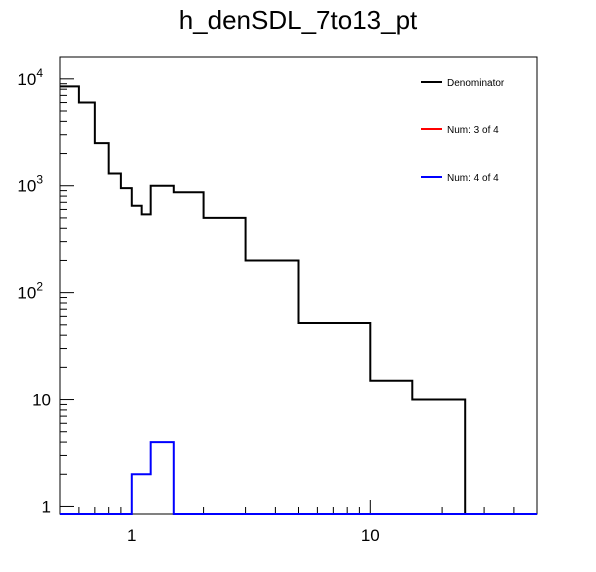 The image size is (596, 572). What do you see at coordinates (46, 506) in the screenshot?
I see `y-tick-label: 1` at bounding box center [46, 506].